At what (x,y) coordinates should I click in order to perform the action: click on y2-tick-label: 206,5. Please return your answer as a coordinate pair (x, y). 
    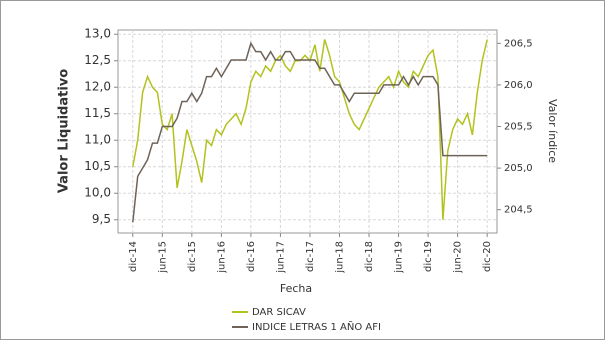
    Looking at the image, I should click on (518, 43).